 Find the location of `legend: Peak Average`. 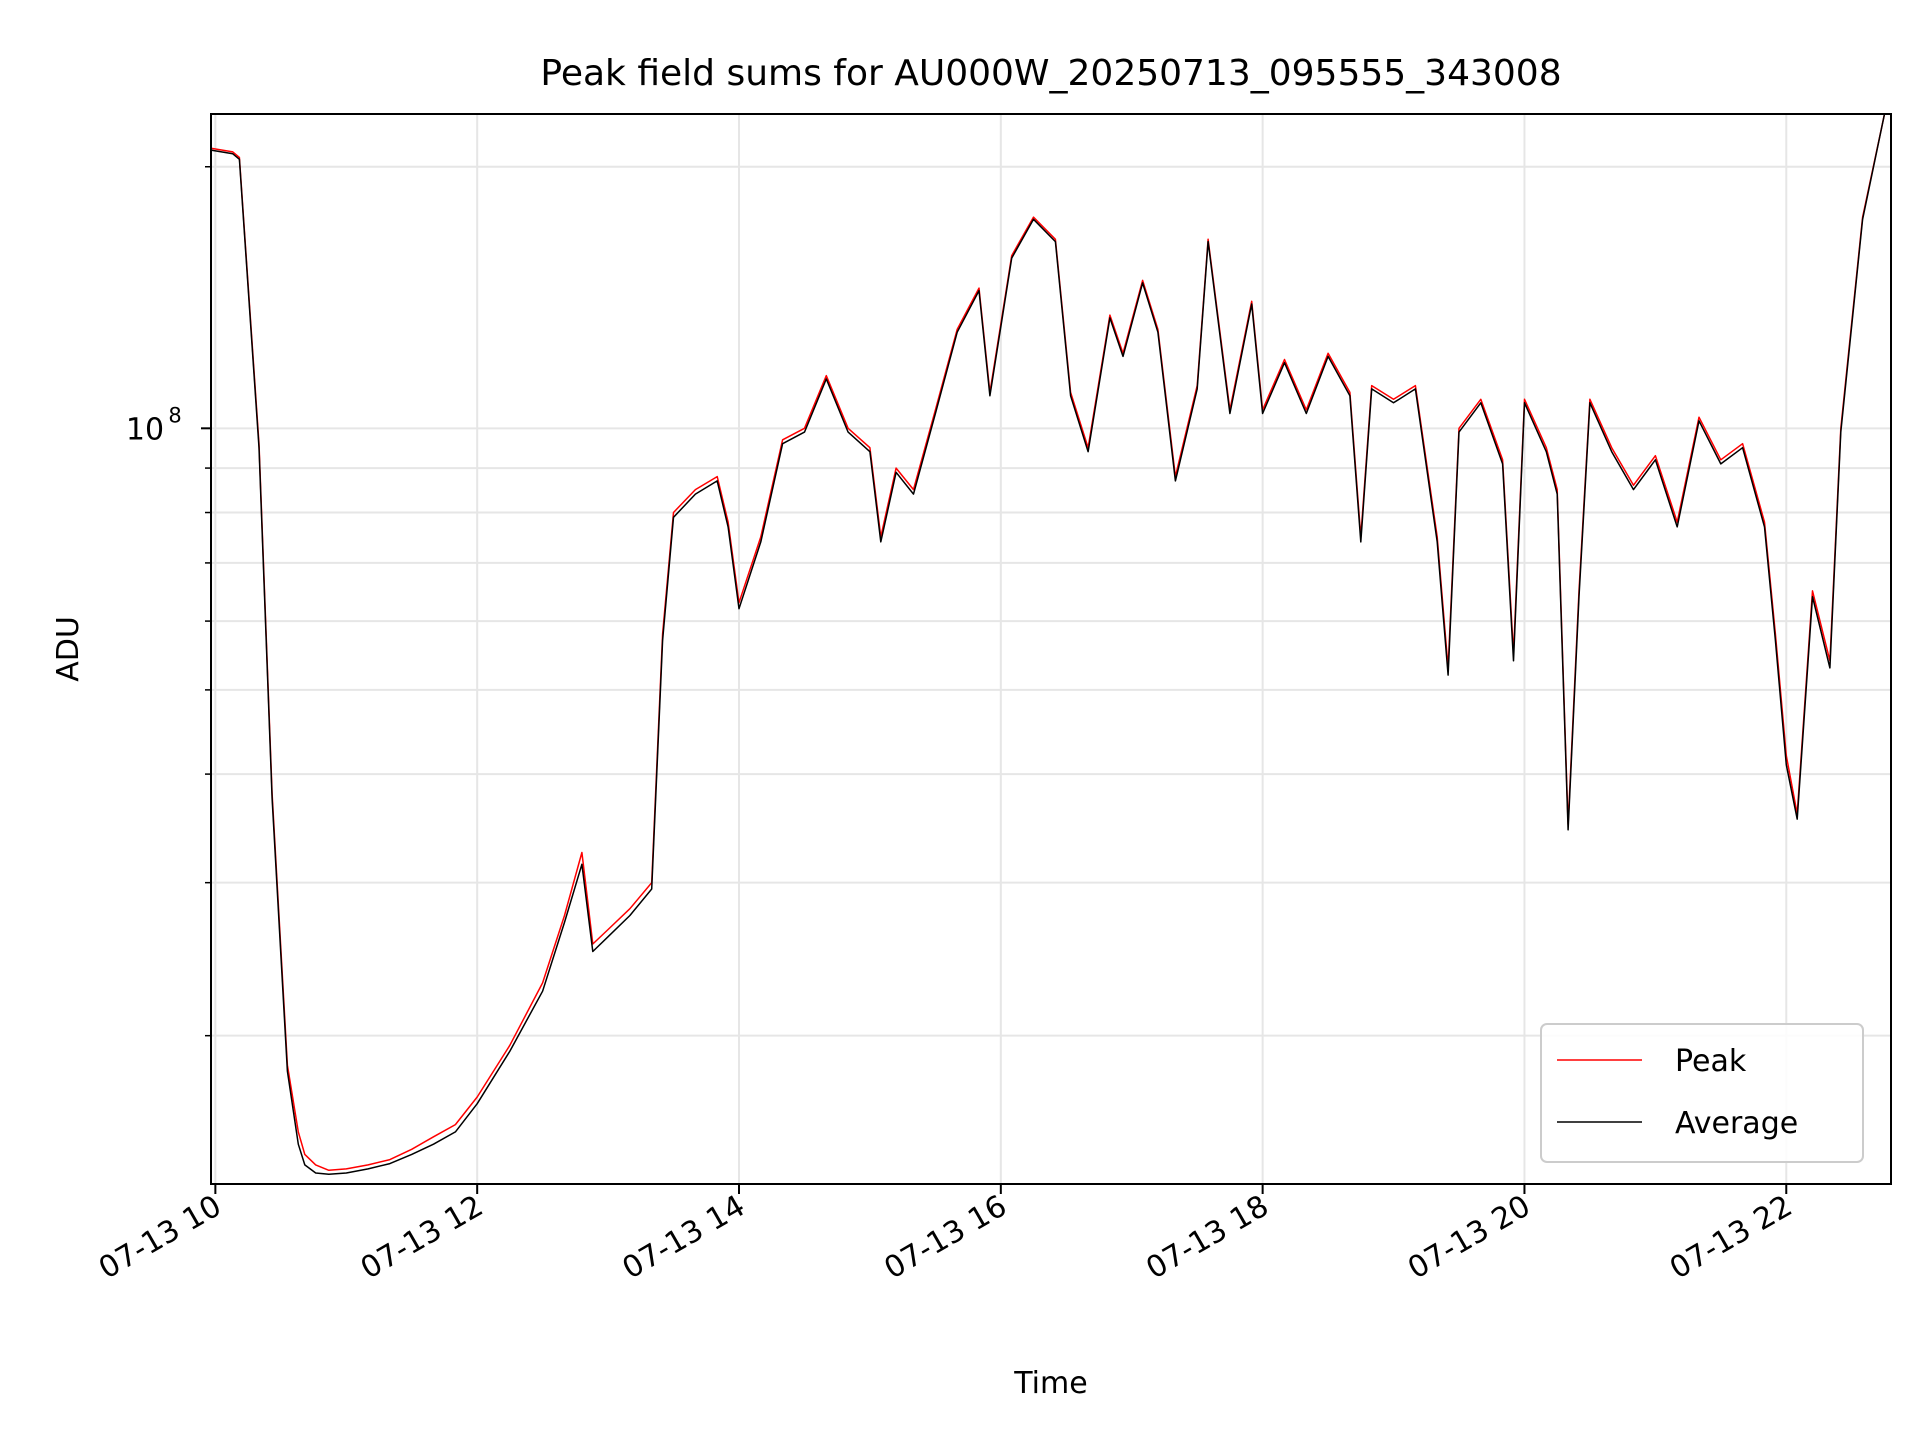

legend: Peak Average is located at coordinates (1702, 1093).